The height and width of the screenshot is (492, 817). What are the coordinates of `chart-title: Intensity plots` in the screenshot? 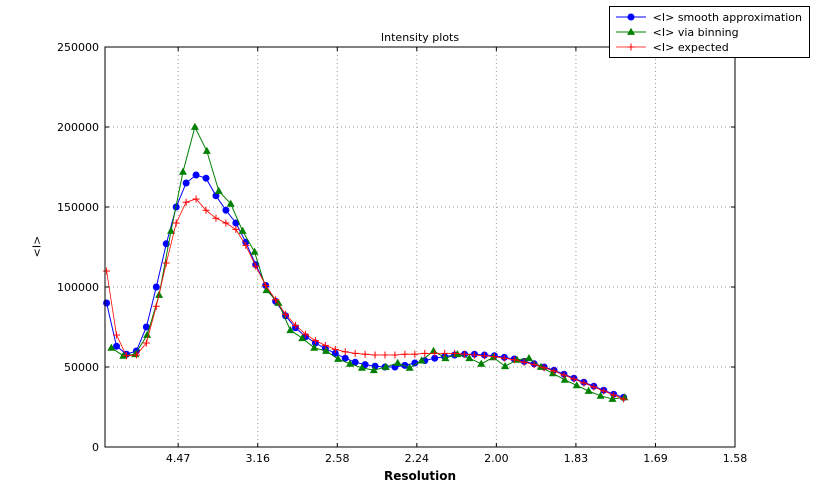 It's located at (420, 37).